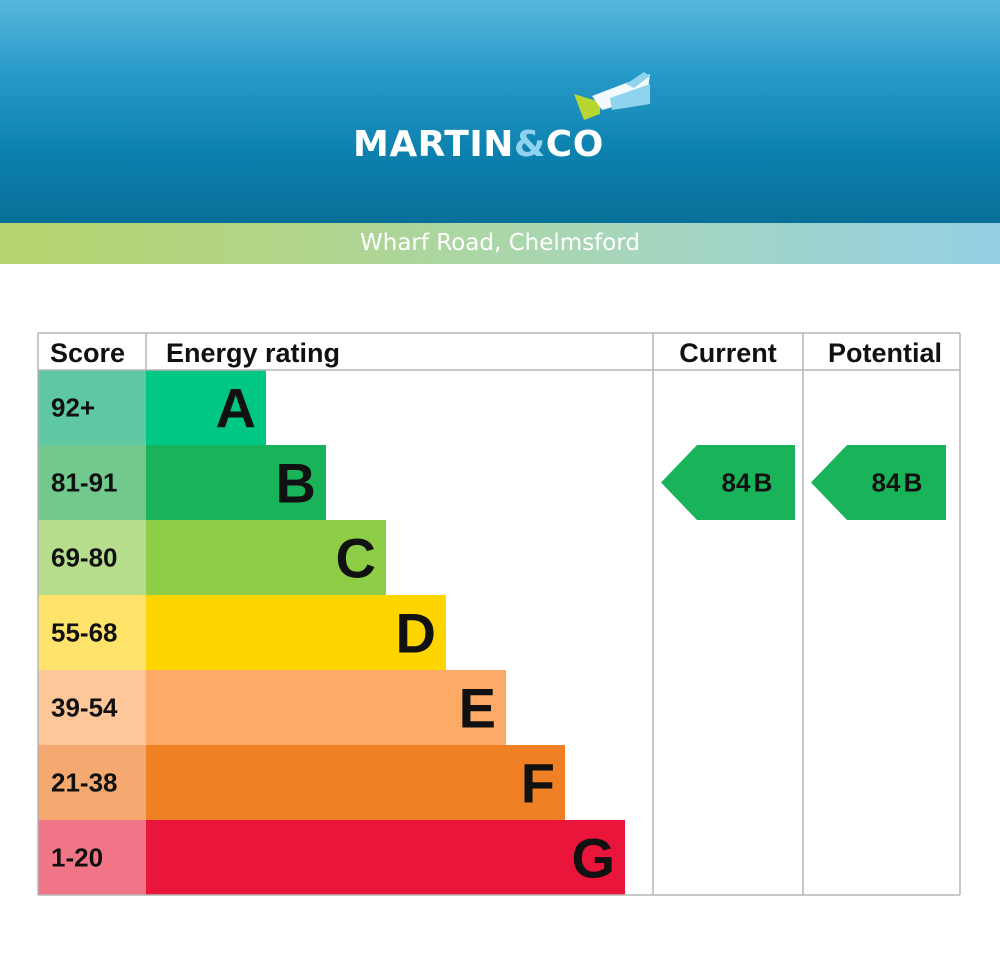 This screenshot has height=974, width=1000. Describe the element at coordinates (355, 782) in the screenshot. I see `rating-bar-f` at that location.